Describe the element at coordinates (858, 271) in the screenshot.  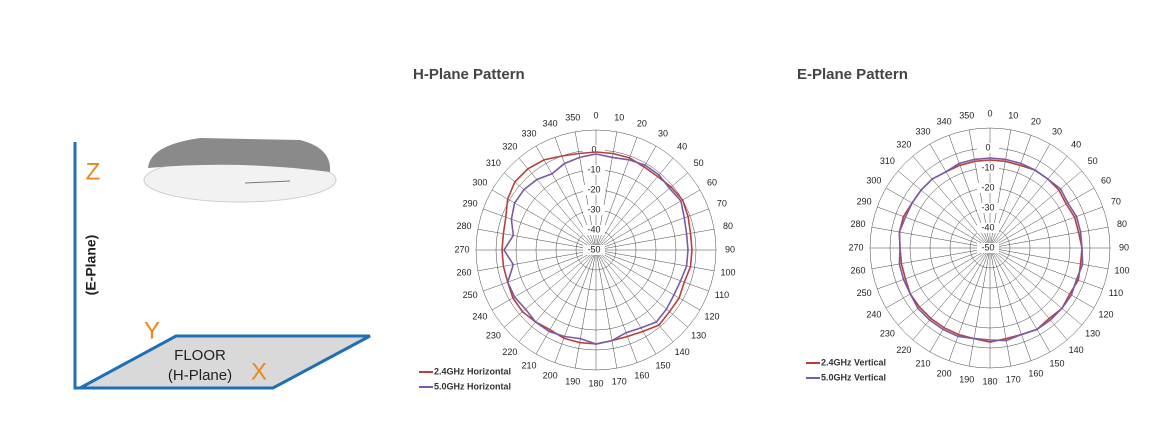
I see `angle-label: 260` at that location.